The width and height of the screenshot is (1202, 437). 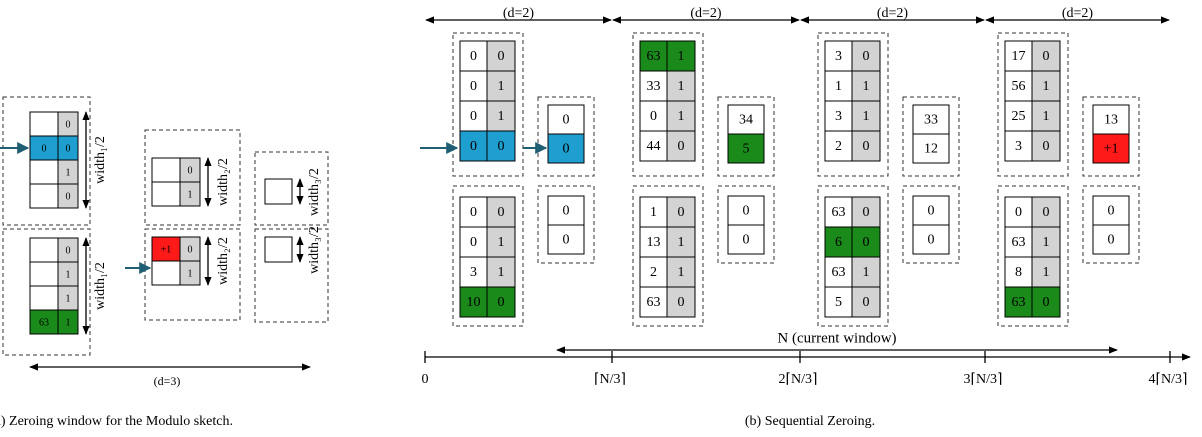 I want to click on cell-value: +1, so click(x=166, y=249).